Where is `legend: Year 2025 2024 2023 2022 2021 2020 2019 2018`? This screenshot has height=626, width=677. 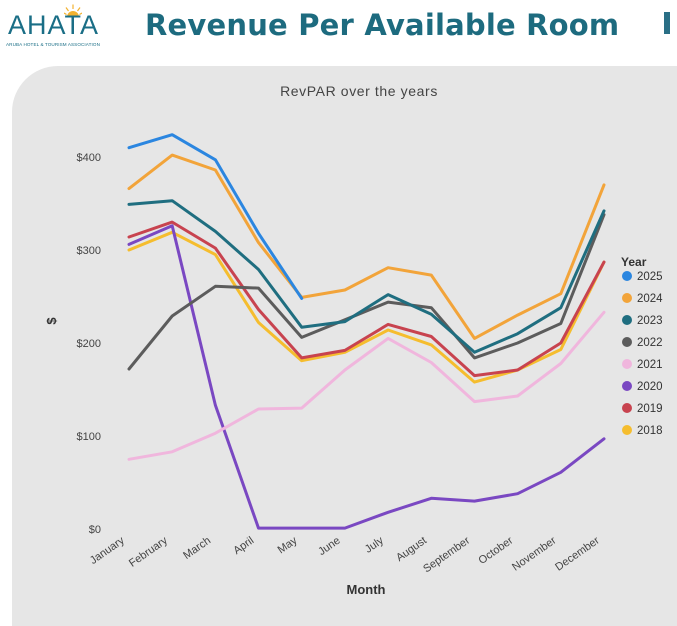
legend: Year 2025 2024 2023 2022 2021 2020 2019 2018 is located at coordinates (642, 346).